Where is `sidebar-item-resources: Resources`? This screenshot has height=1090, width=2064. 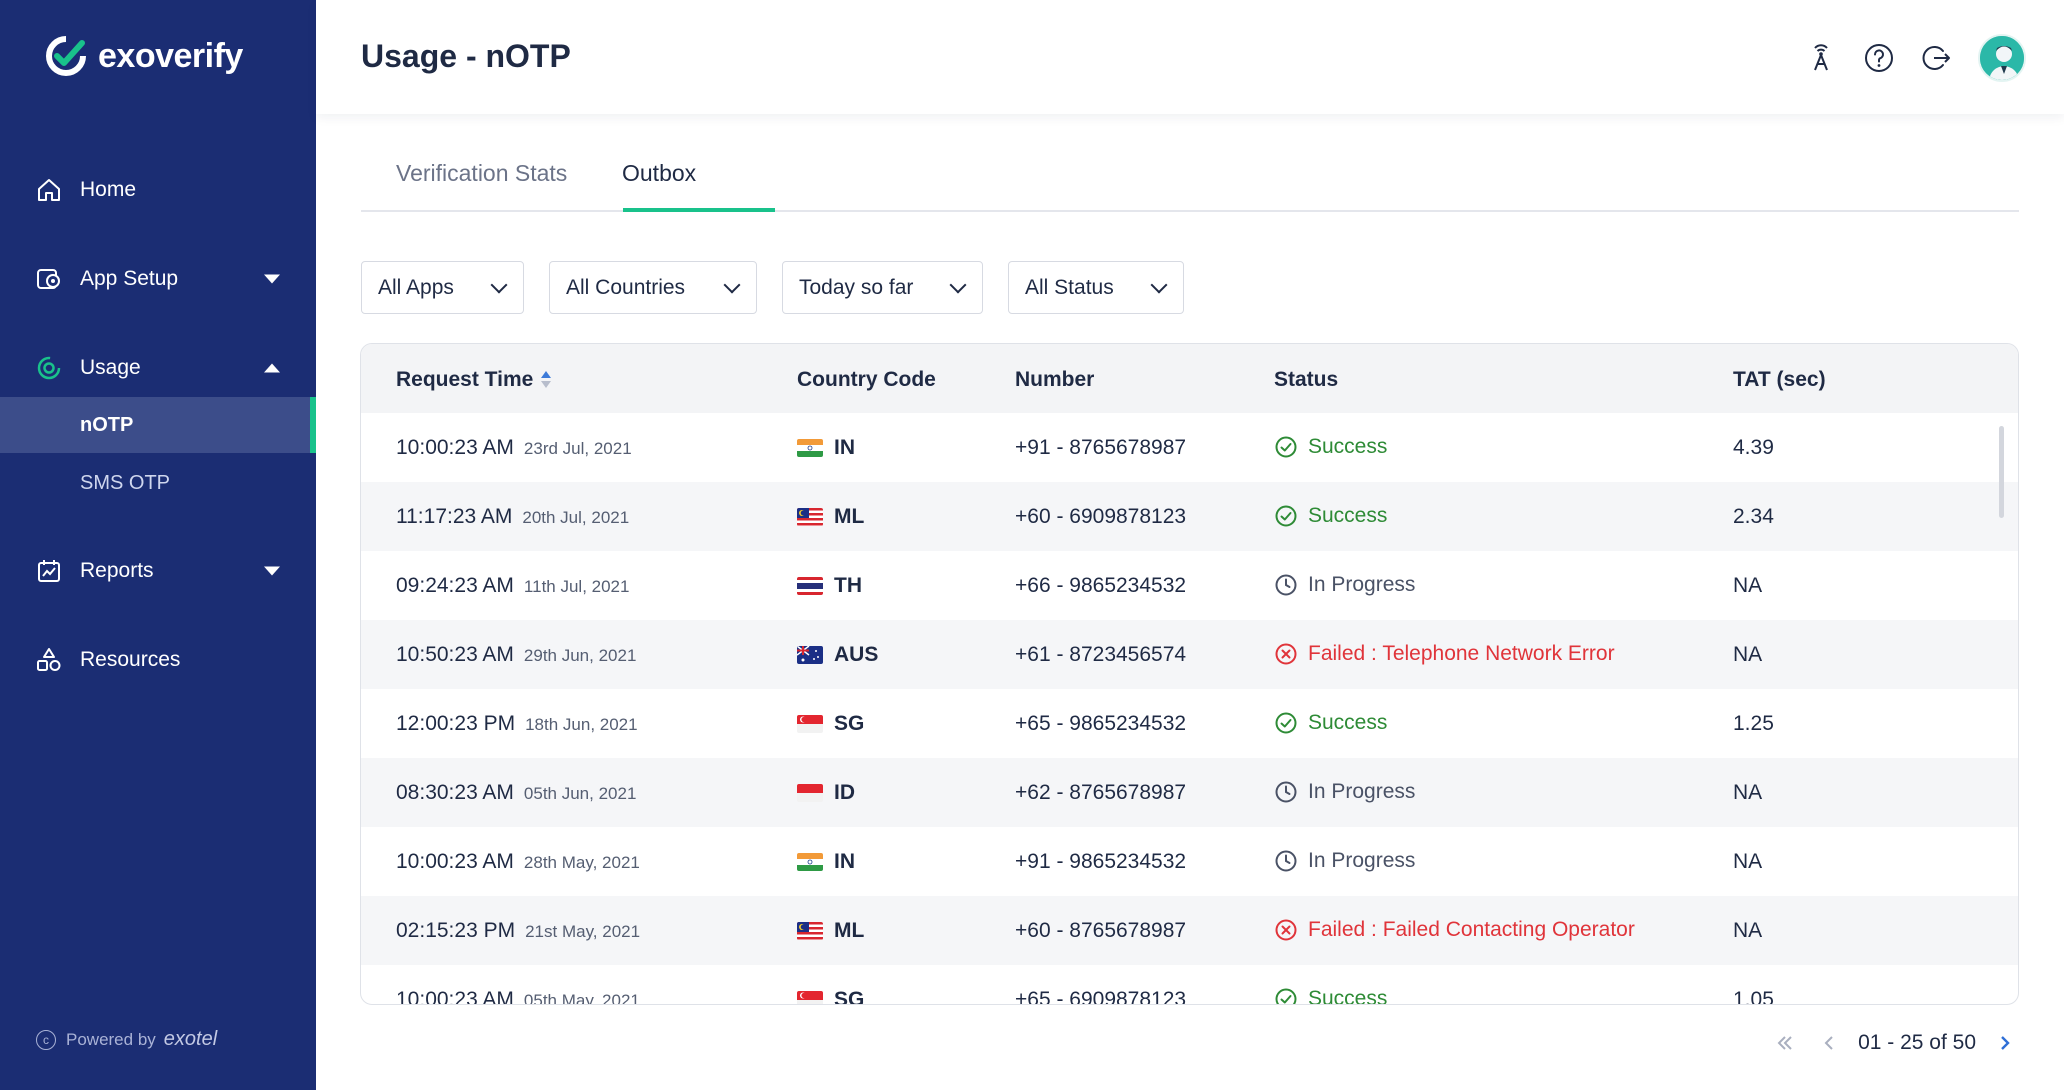
sidebar-item-resources: Resources is located at coordinates (158, 660).